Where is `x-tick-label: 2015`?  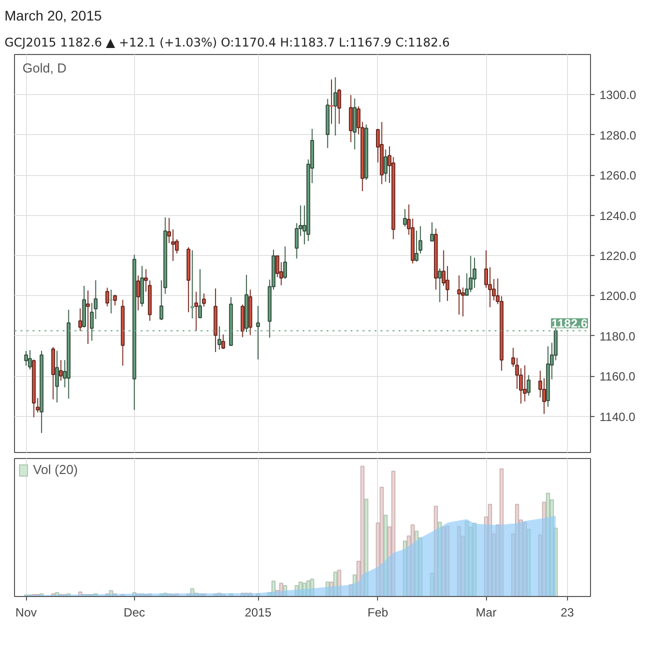 x-tick-label: 2015 is located at coordinates (258, 613).